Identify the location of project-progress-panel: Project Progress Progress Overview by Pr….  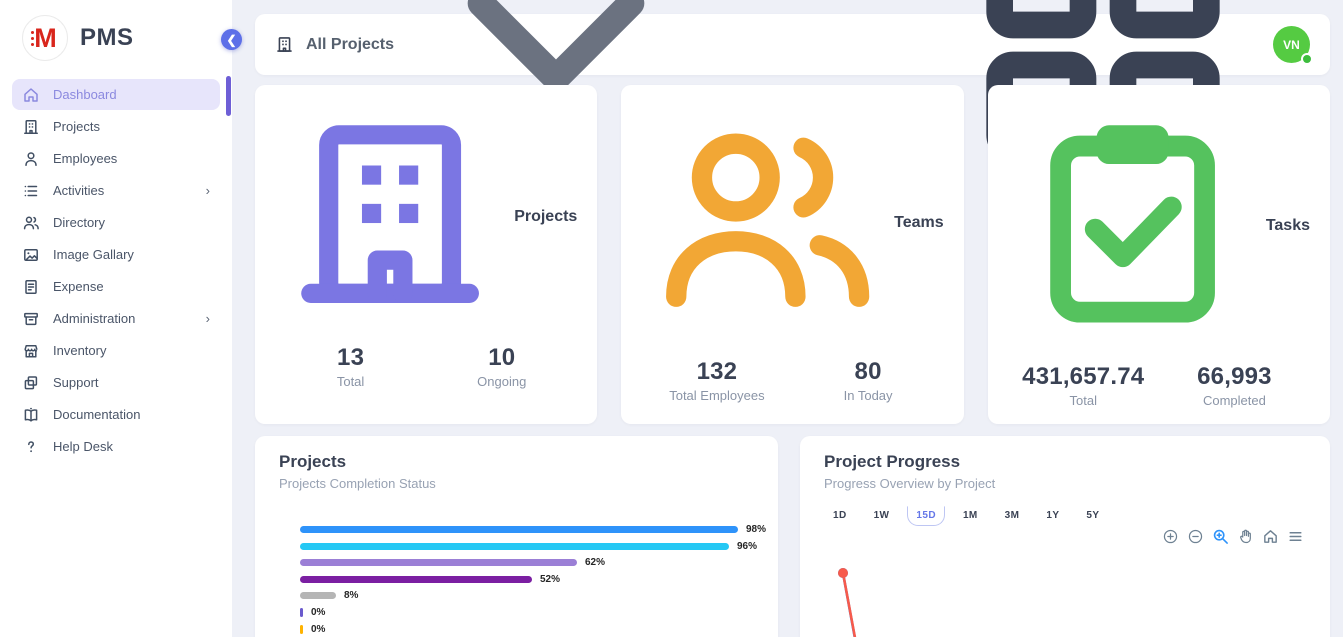
(1065, 536).